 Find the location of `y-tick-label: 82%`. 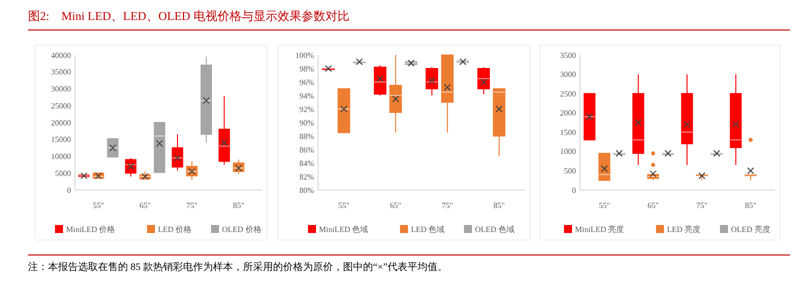

y-tick-label: 82% is located at coordinates (306, 177).